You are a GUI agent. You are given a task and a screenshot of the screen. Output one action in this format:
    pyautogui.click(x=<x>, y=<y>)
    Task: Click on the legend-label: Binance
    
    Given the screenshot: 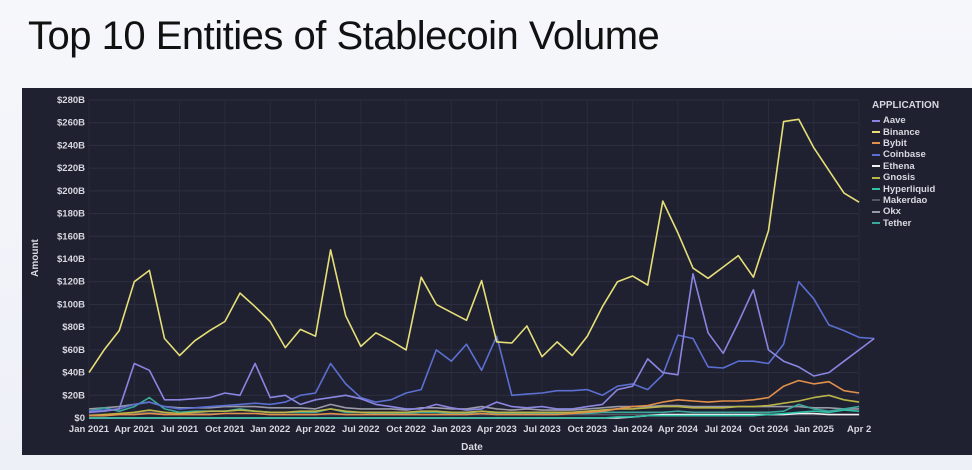 What is the action you would take?
    pyautogui.click(x=901, y=132)
    